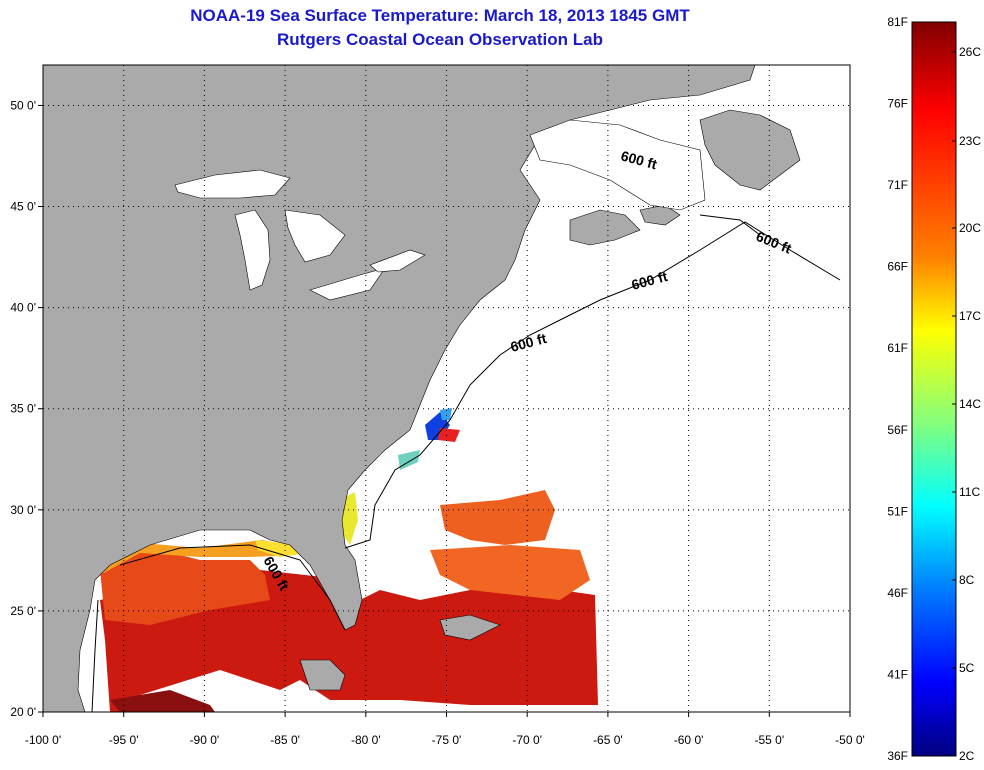 The width and height of the screenshot is (984, 770). I want to click on colorbar-f-label: 81F, so click(897, 22).